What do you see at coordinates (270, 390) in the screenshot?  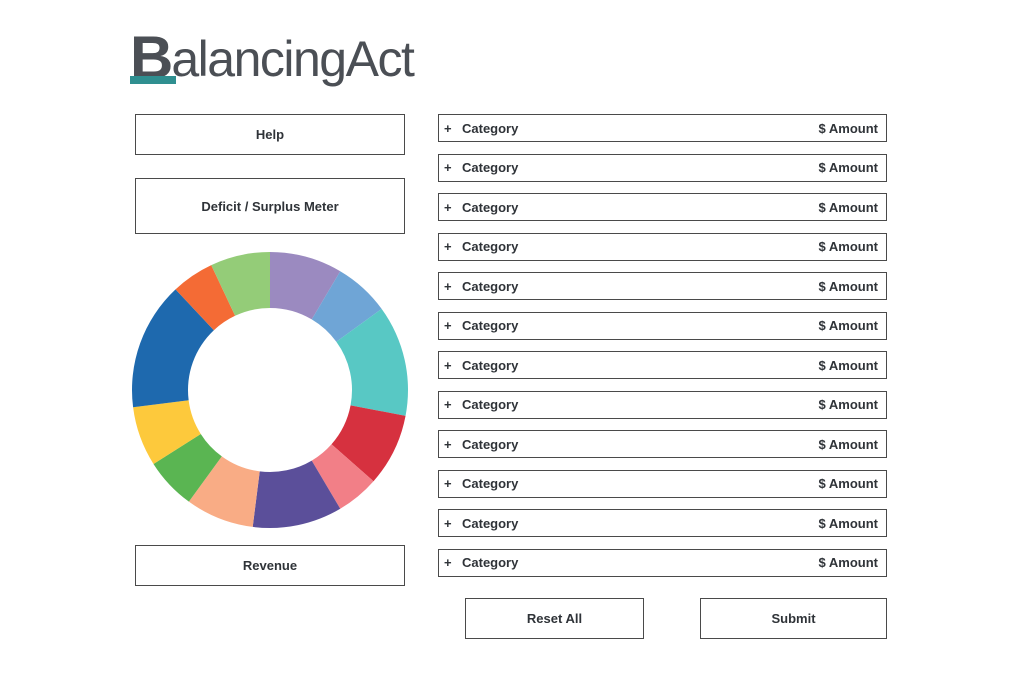 I see `budget-donut-chart` at bounding box center [270, 390].